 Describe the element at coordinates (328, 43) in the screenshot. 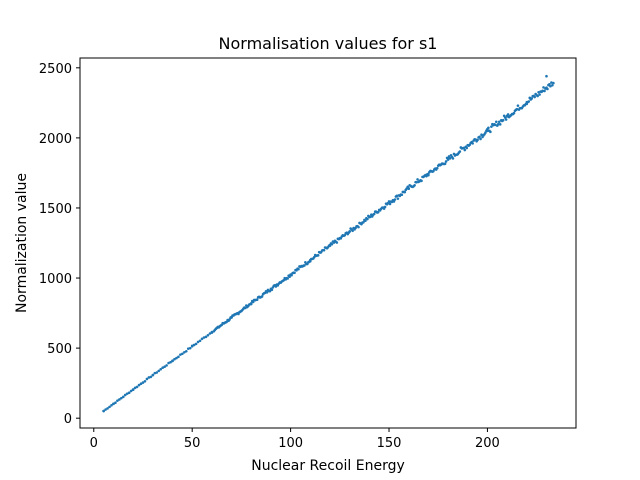

I see `chart-title: Normalisation values for s1` at that location.